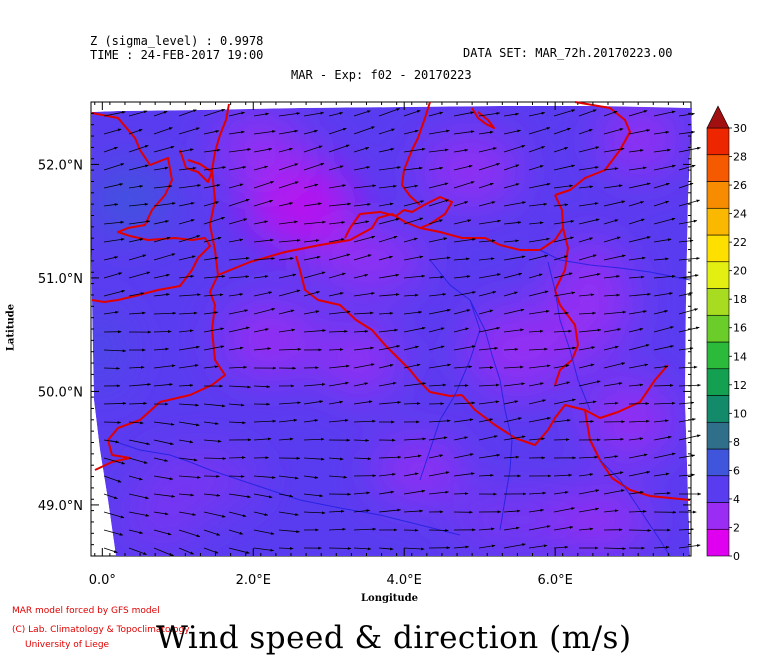  What do you see at coordinates (390, 598) in the screenshot?
I see `x-axis-label: Longitude` at bounding box center [390, 598].